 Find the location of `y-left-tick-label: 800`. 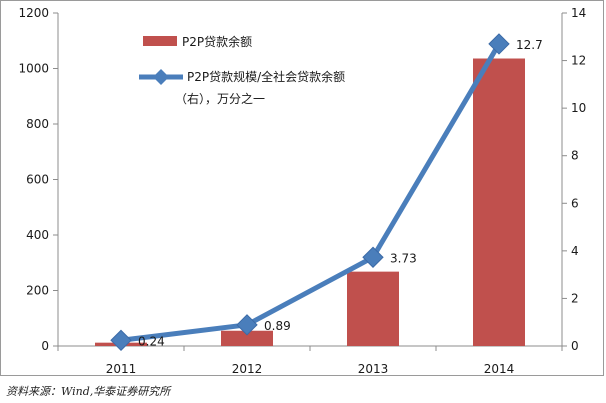

y-left-tick-label: 800 is located at coordinates (37, 124).